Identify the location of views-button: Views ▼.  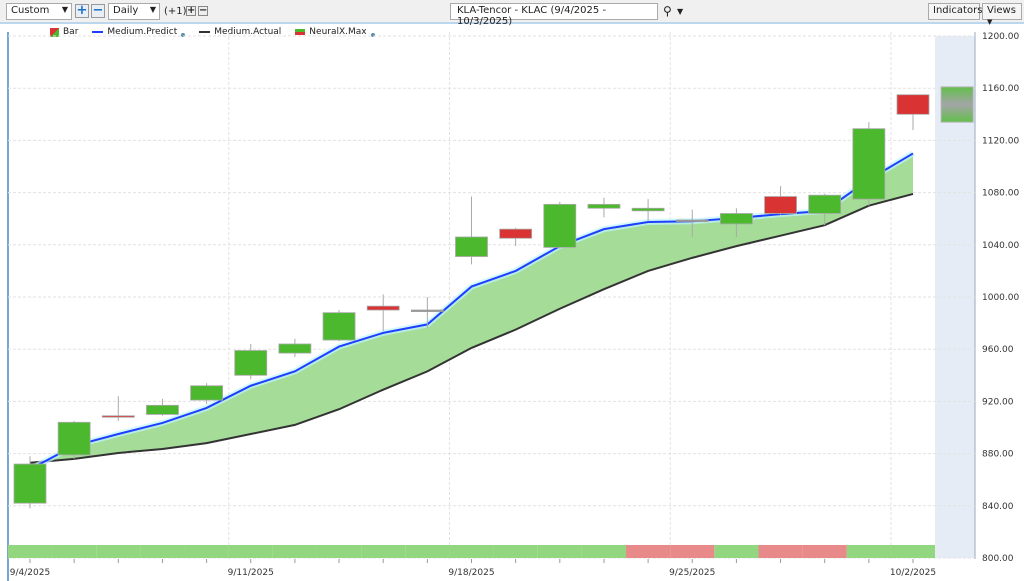
(1002, 14).